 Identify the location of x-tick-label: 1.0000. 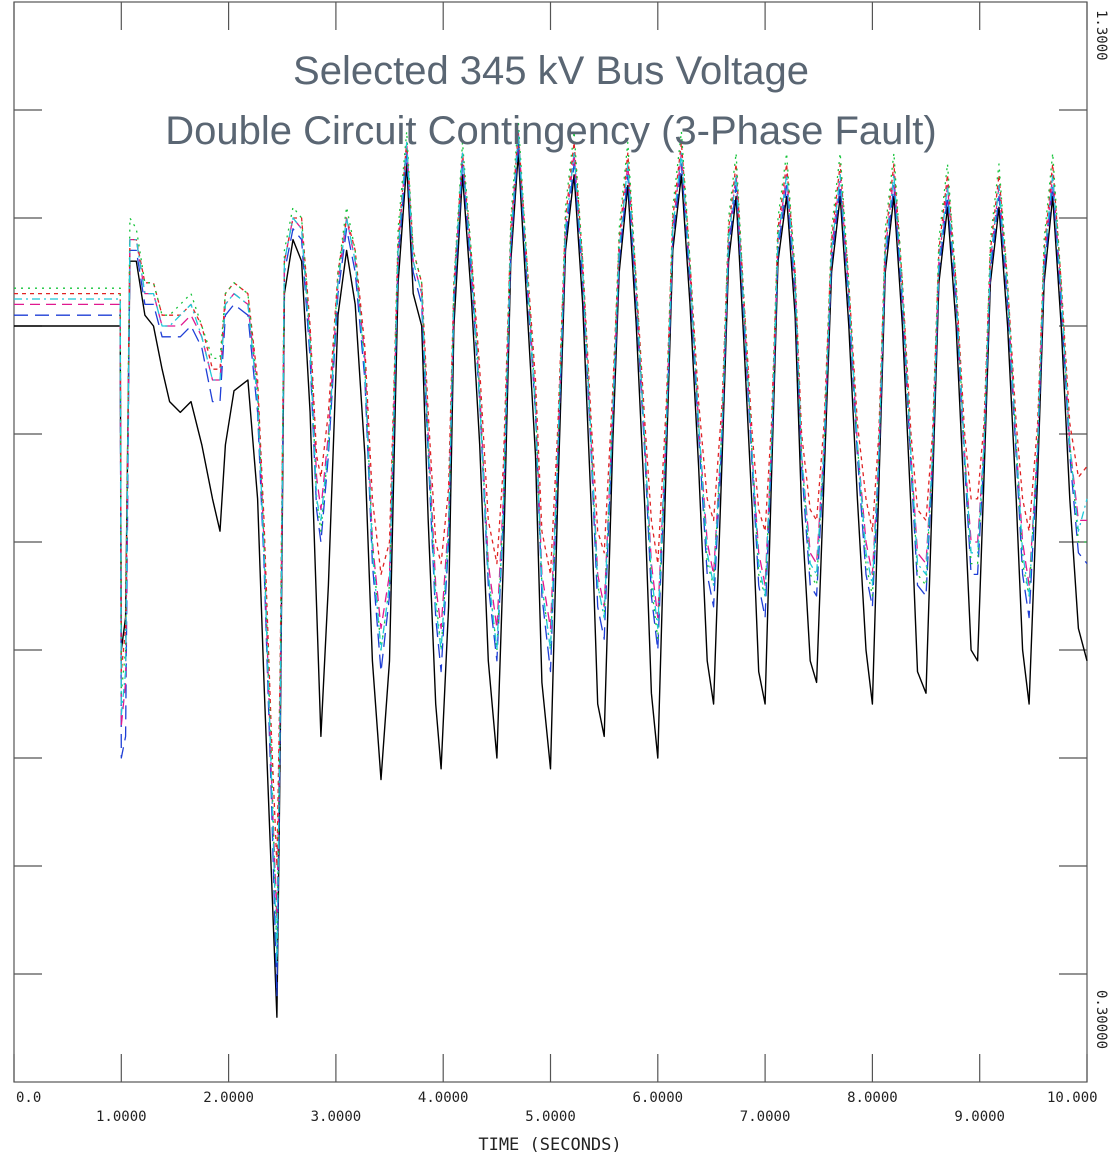
(121, 1117).